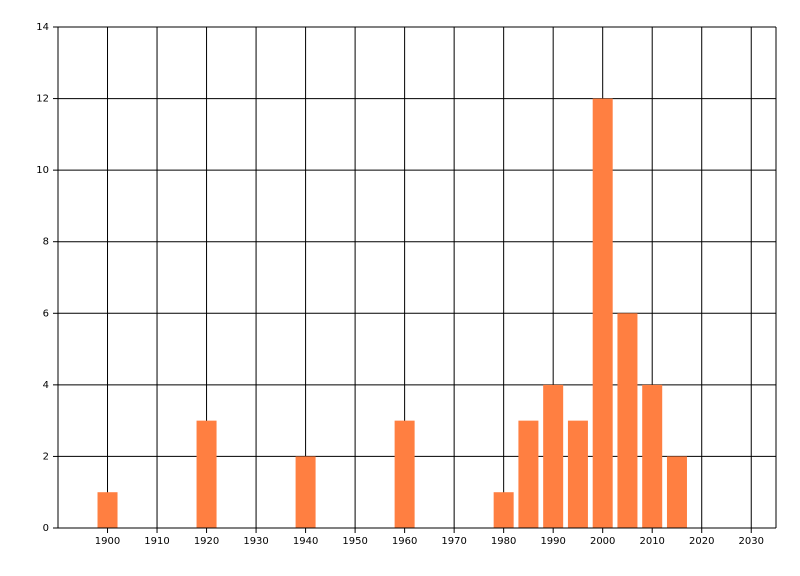 The image size is (800, 576). Describe the element at coordinates (701, 541) in the screenshot. I see `x-tick-label: 2020` at that location.